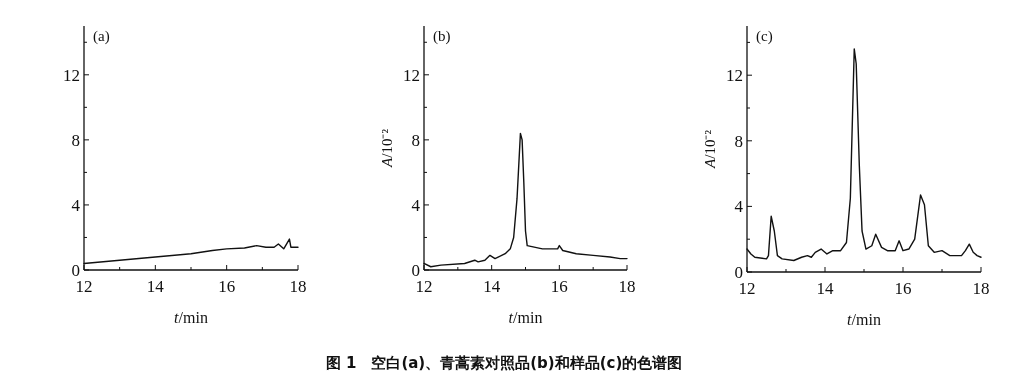  Describe the element at coordinates (764, 36) in the screenshot. I see `chart-title: (c)` at that location.